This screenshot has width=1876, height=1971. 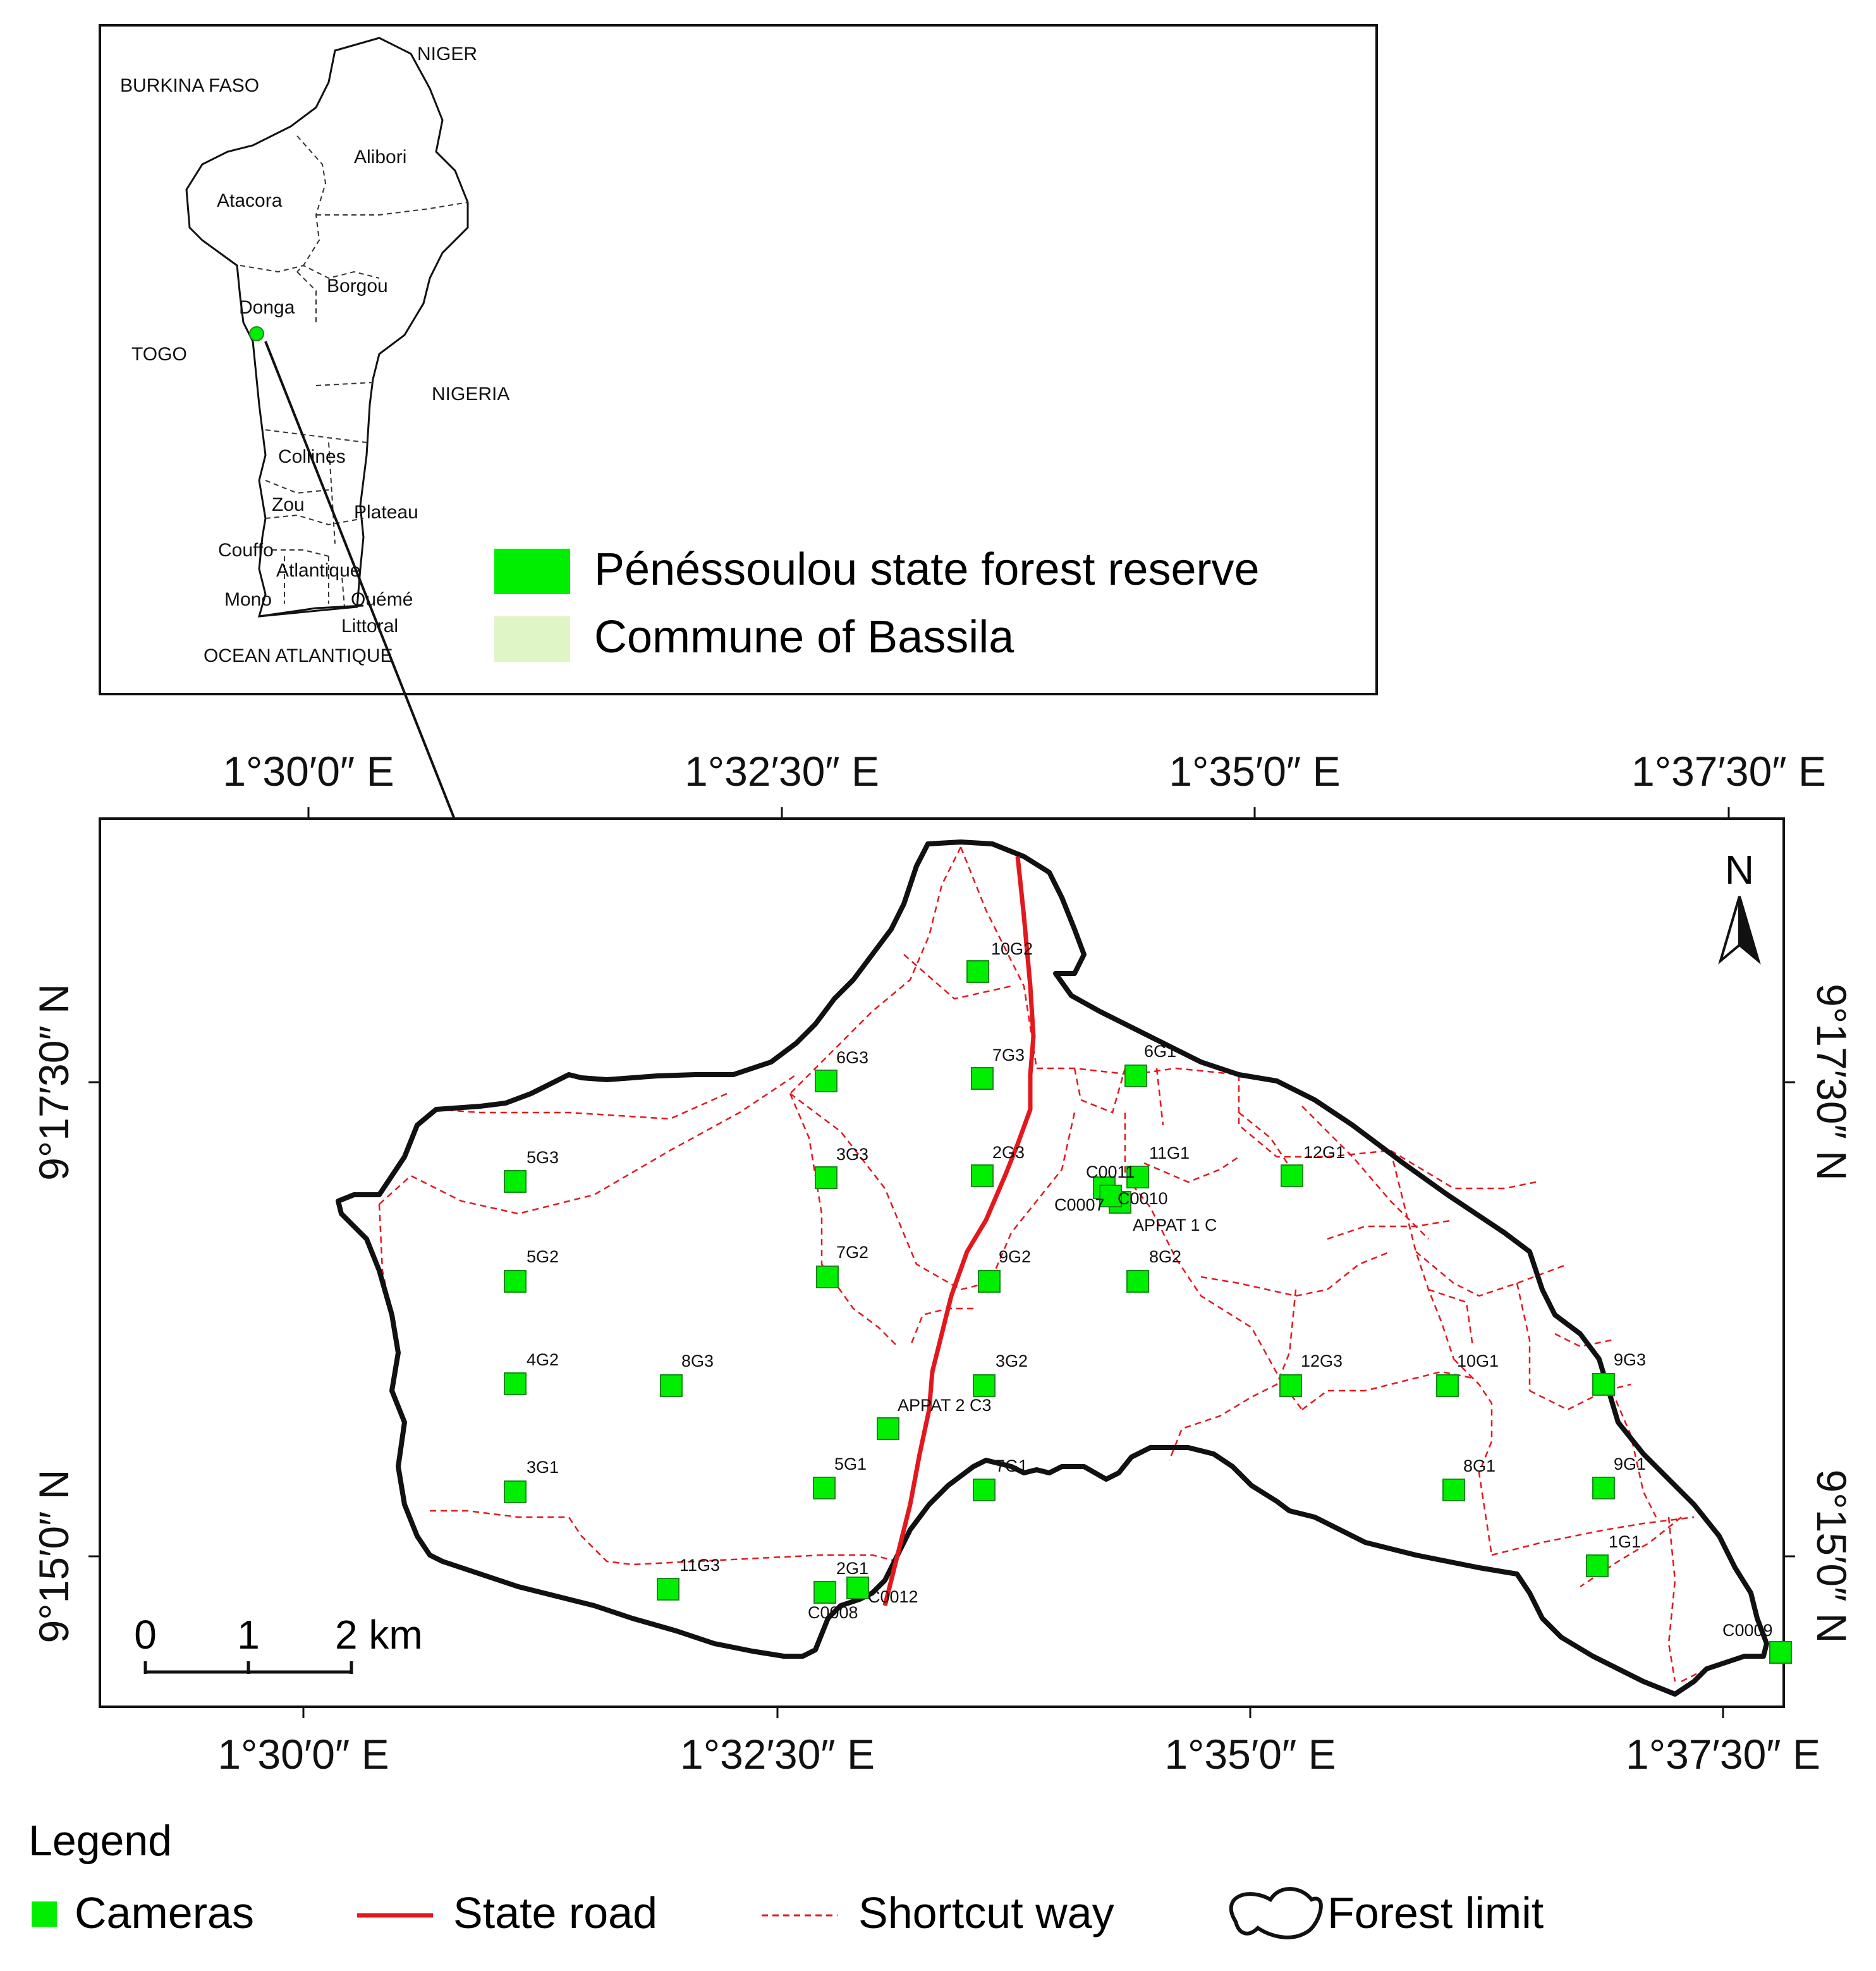 I want to click on lon-label-top-1: 1°30′0″ E, so click(x=308, y=771).